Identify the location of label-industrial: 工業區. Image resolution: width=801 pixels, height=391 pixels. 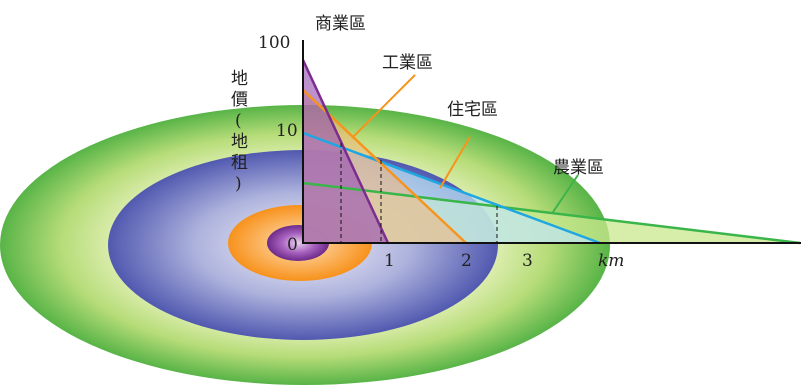
(407, 63).